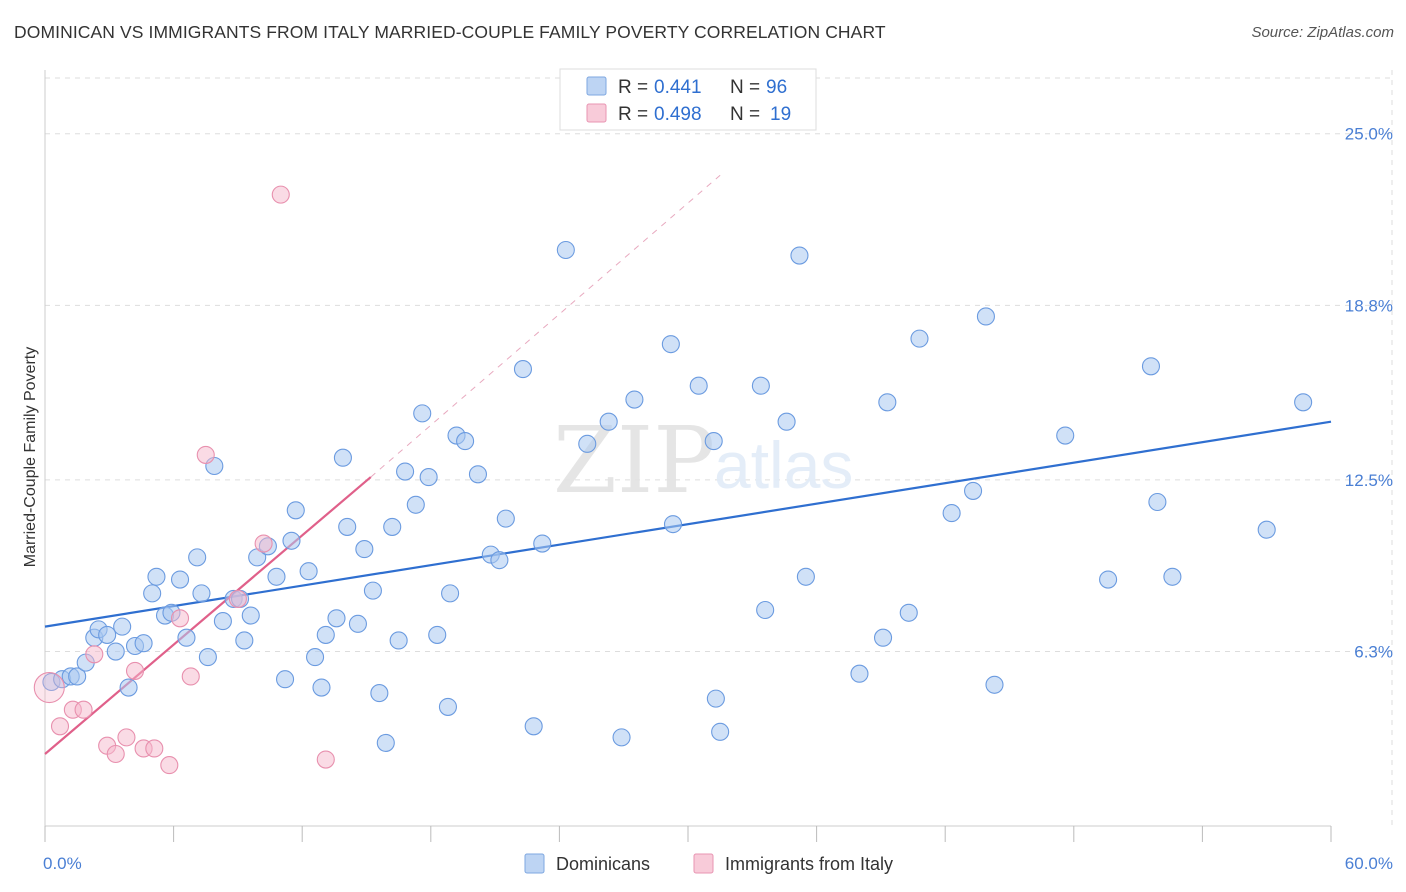  What do you see at coordinates (545, 326) in the screenshot?
I see `italy-trend-extension` at bounding box center [545, 326].